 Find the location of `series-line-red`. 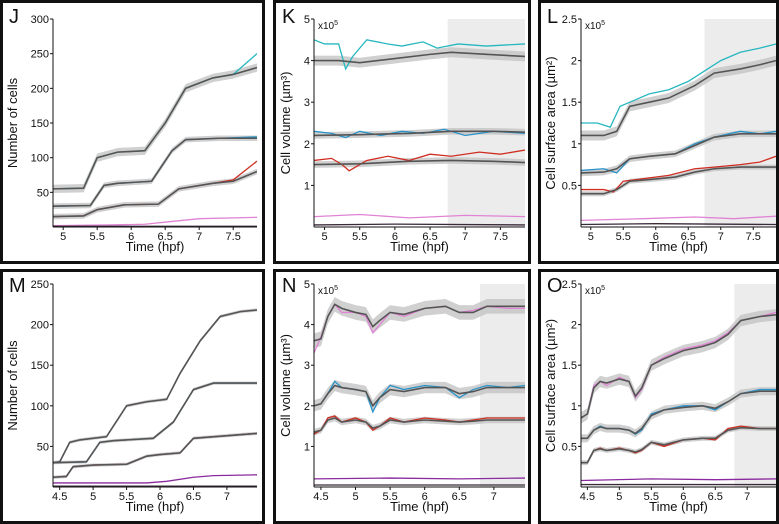

series-line-red is located at coordinates (419, 425).